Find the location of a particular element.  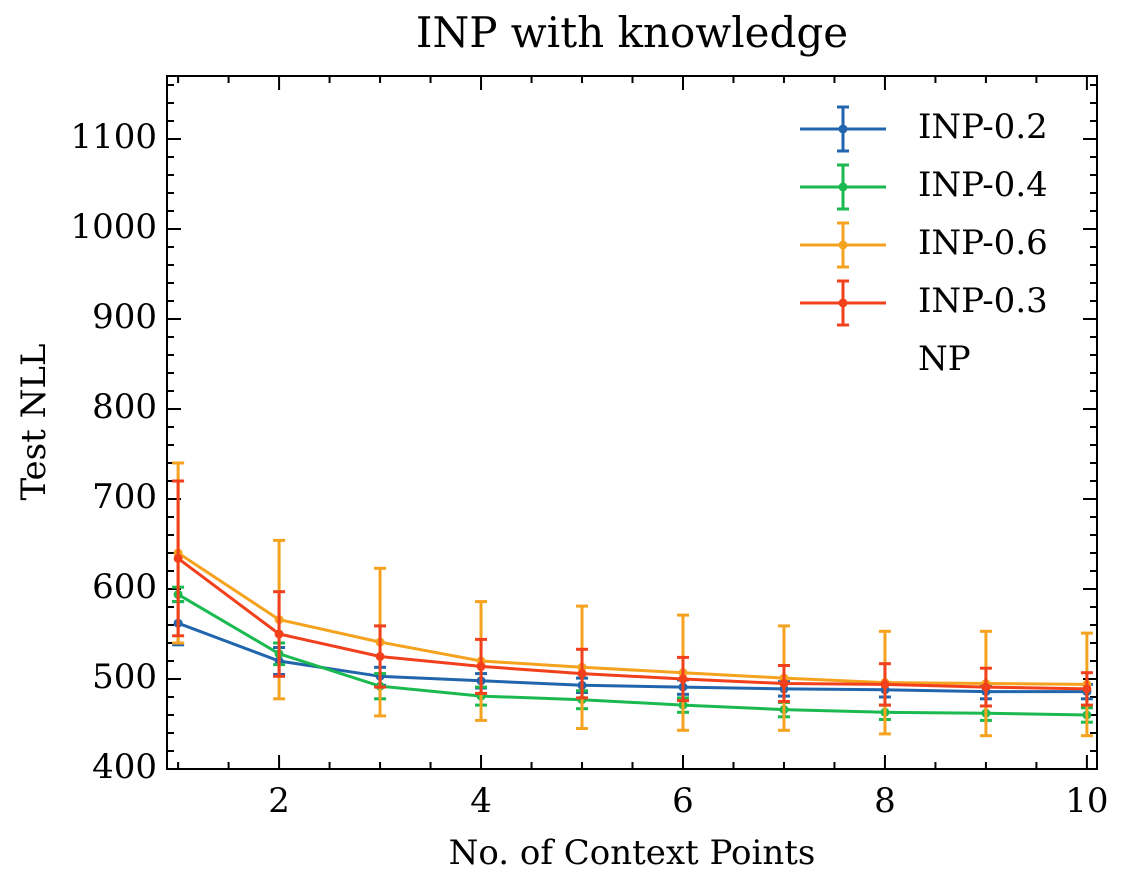

y-tick-label: 900 is located at coordinates (124, 317).